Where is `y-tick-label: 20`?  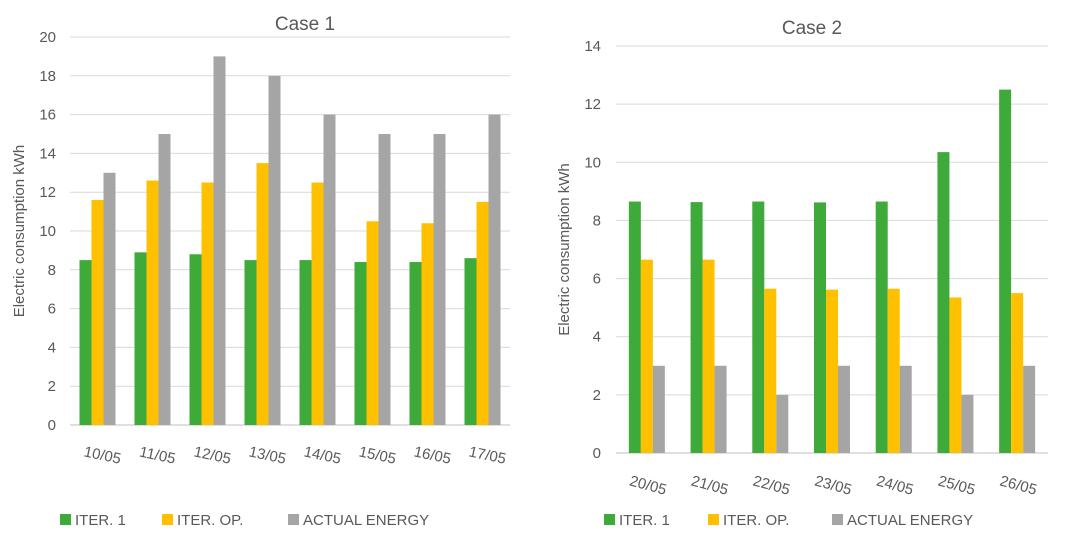 y-tick-label: 20 is located at coordinates (47, 37).